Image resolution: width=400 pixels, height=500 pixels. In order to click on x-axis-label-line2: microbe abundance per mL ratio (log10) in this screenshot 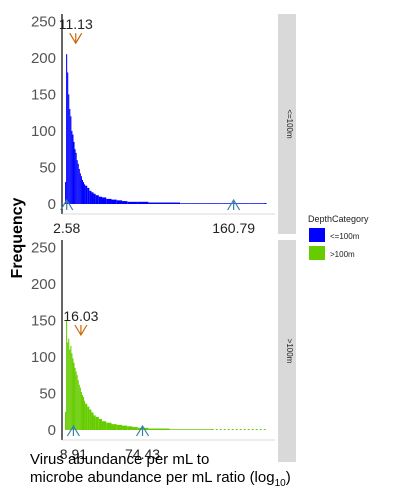, I will do `click(160, 479)`.